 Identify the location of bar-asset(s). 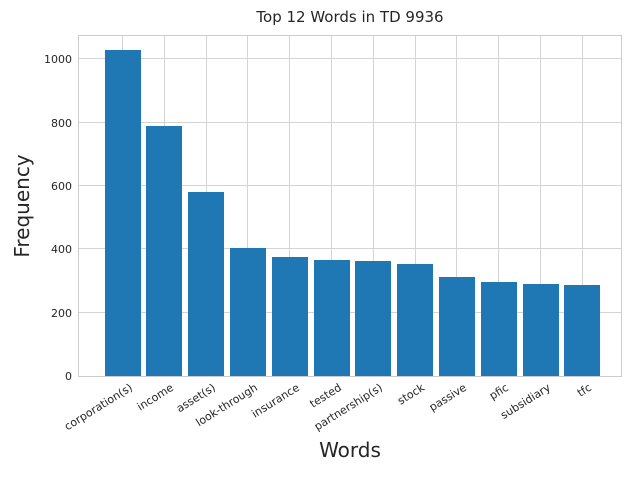
(206, 284).